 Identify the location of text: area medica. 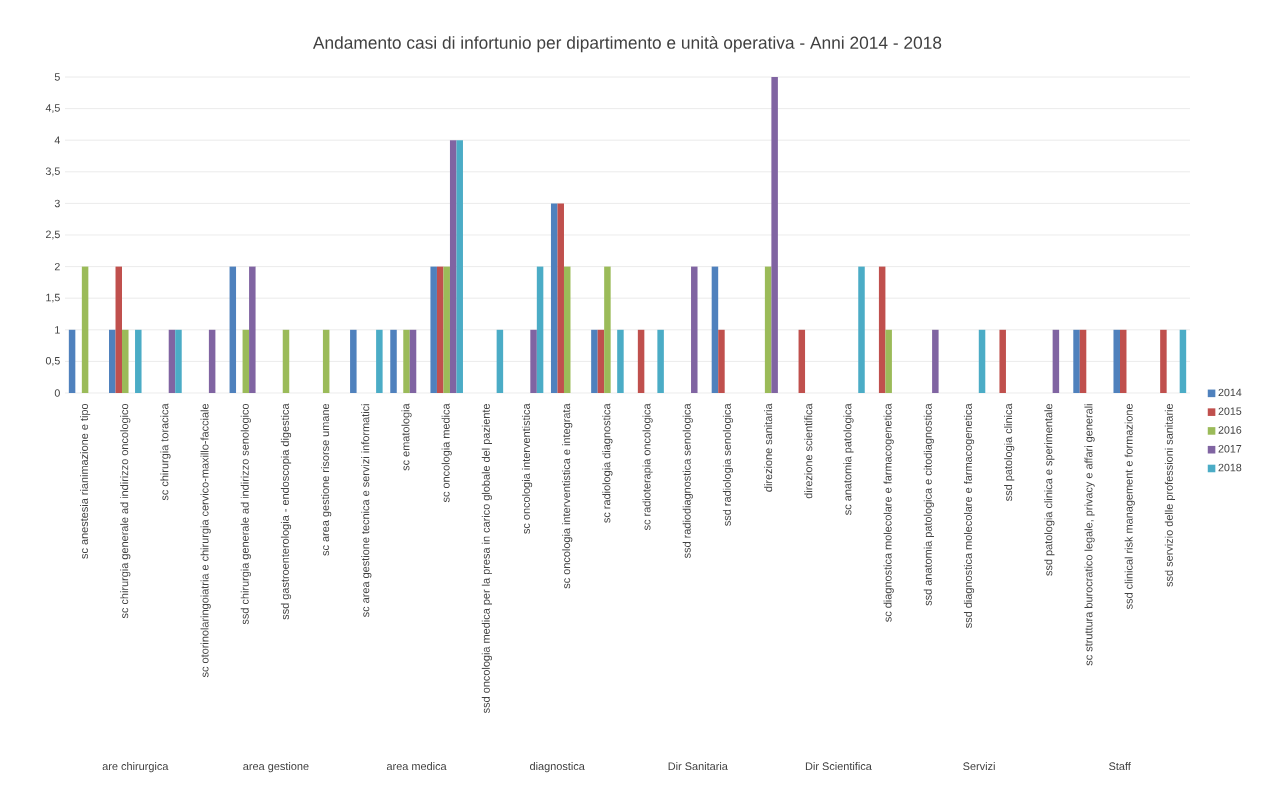
(416, 766).